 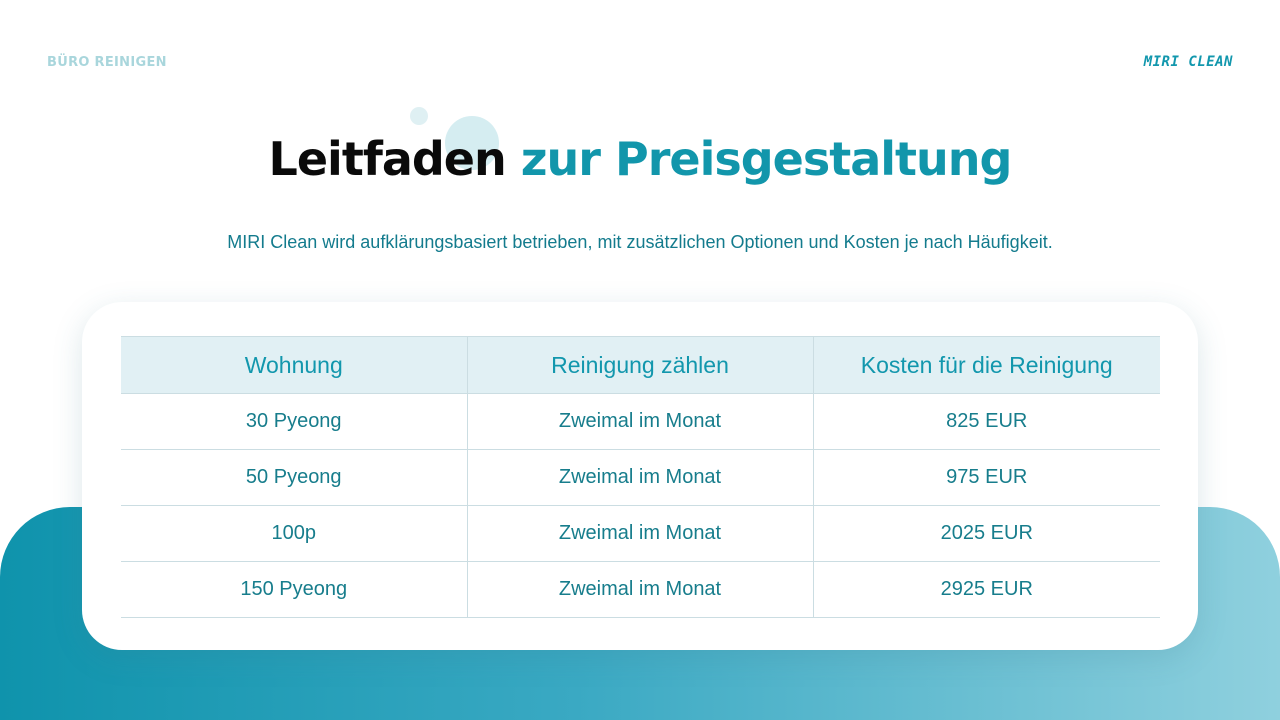 What do you see at coordinates (986, 365) in the screenshot?
I see `header-cleaning-cost: Kosten für die Reinigung` at bounding box center [986, 365].